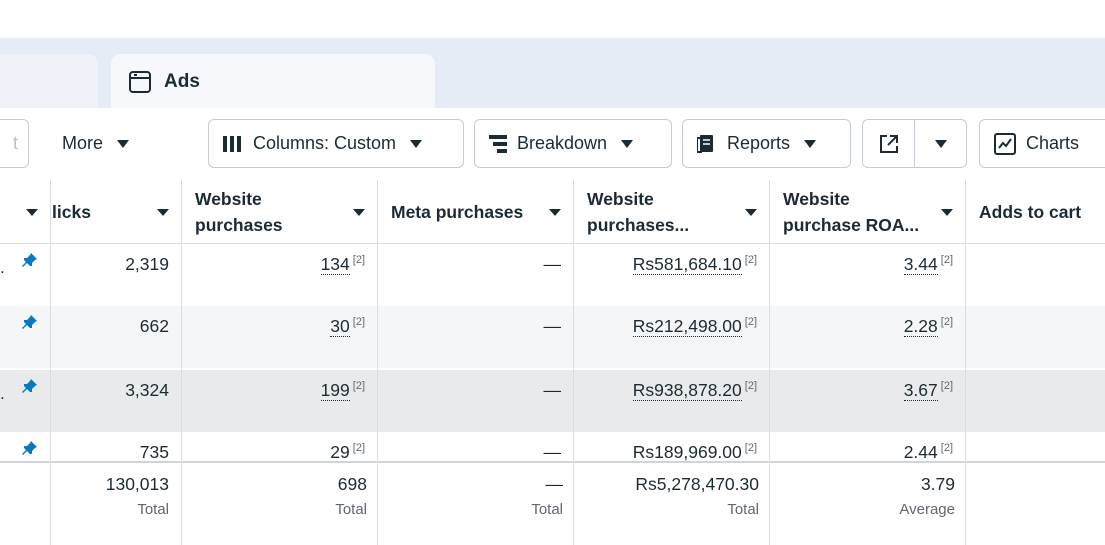 This screenshot has width=1105, height=545. I want to click on total-purchases-value-amount: Rs5,278,470.30, so click(697, 484).